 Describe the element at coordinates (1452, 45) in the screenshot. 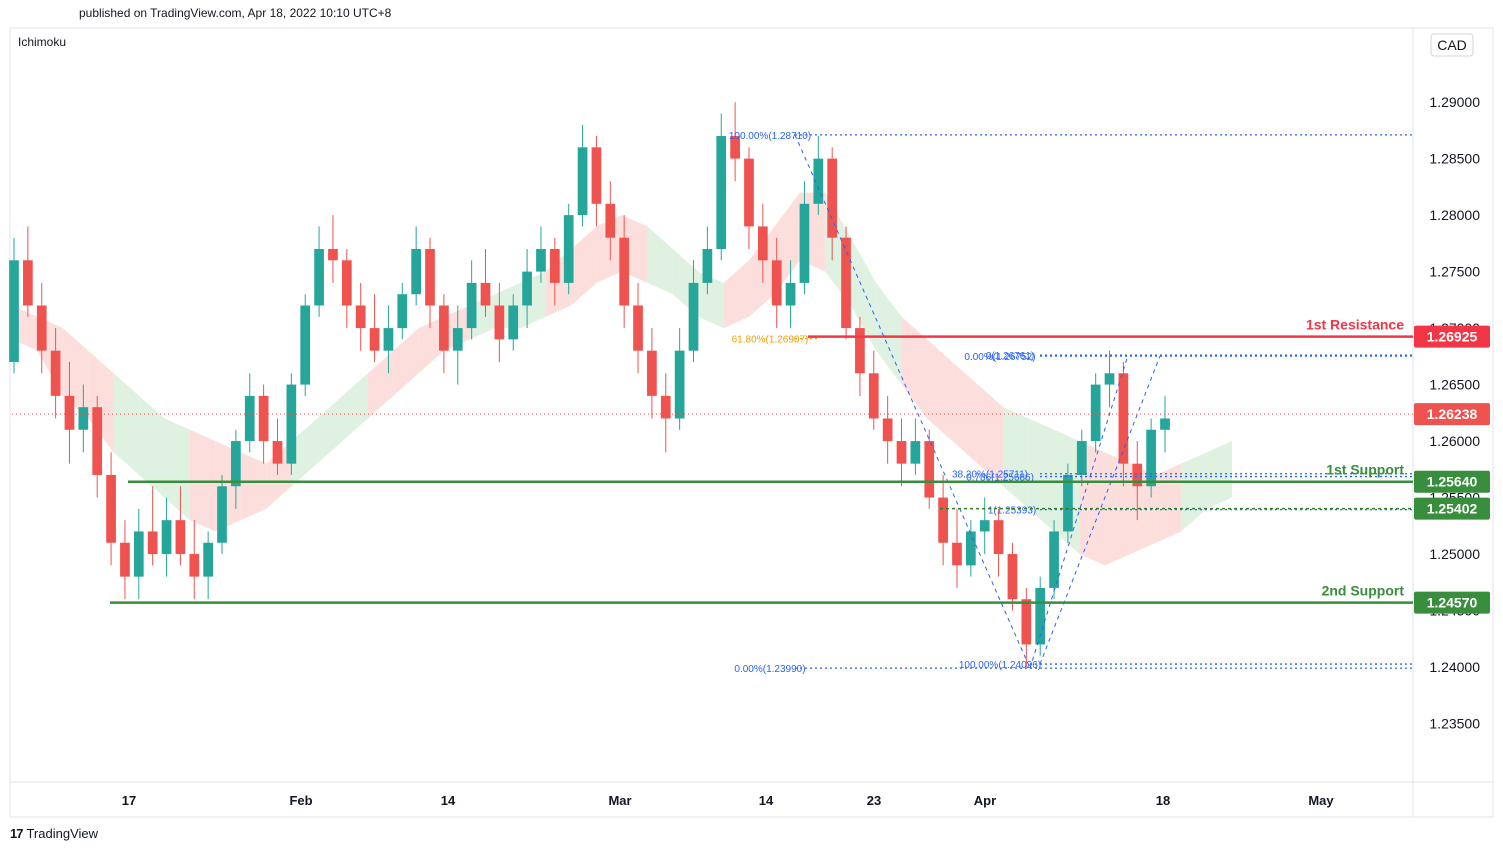

I see `currency-box` at that location.